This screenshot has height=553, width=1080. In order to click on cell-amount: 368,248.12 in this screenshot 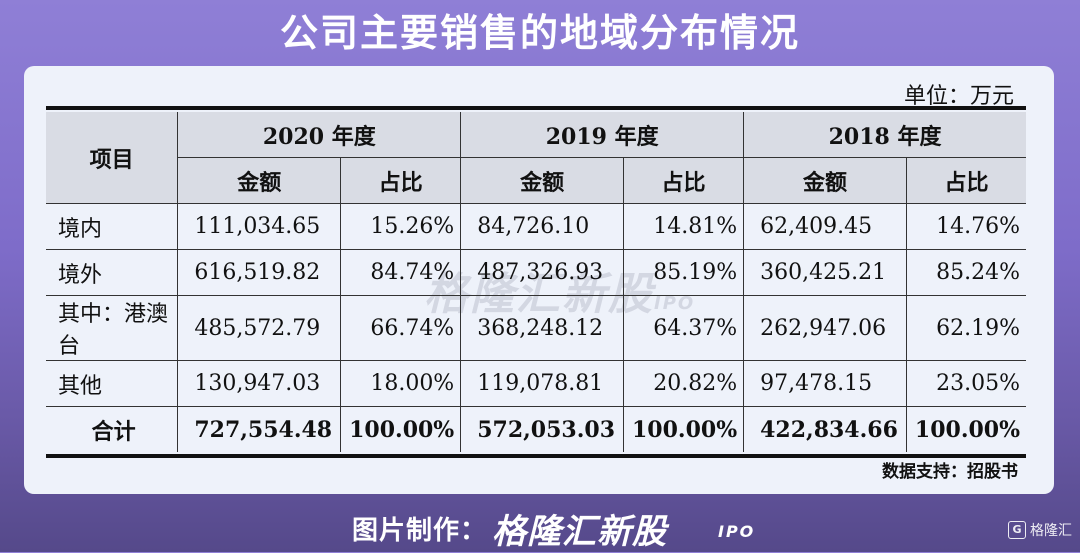, I will do `click(542, 328)`.